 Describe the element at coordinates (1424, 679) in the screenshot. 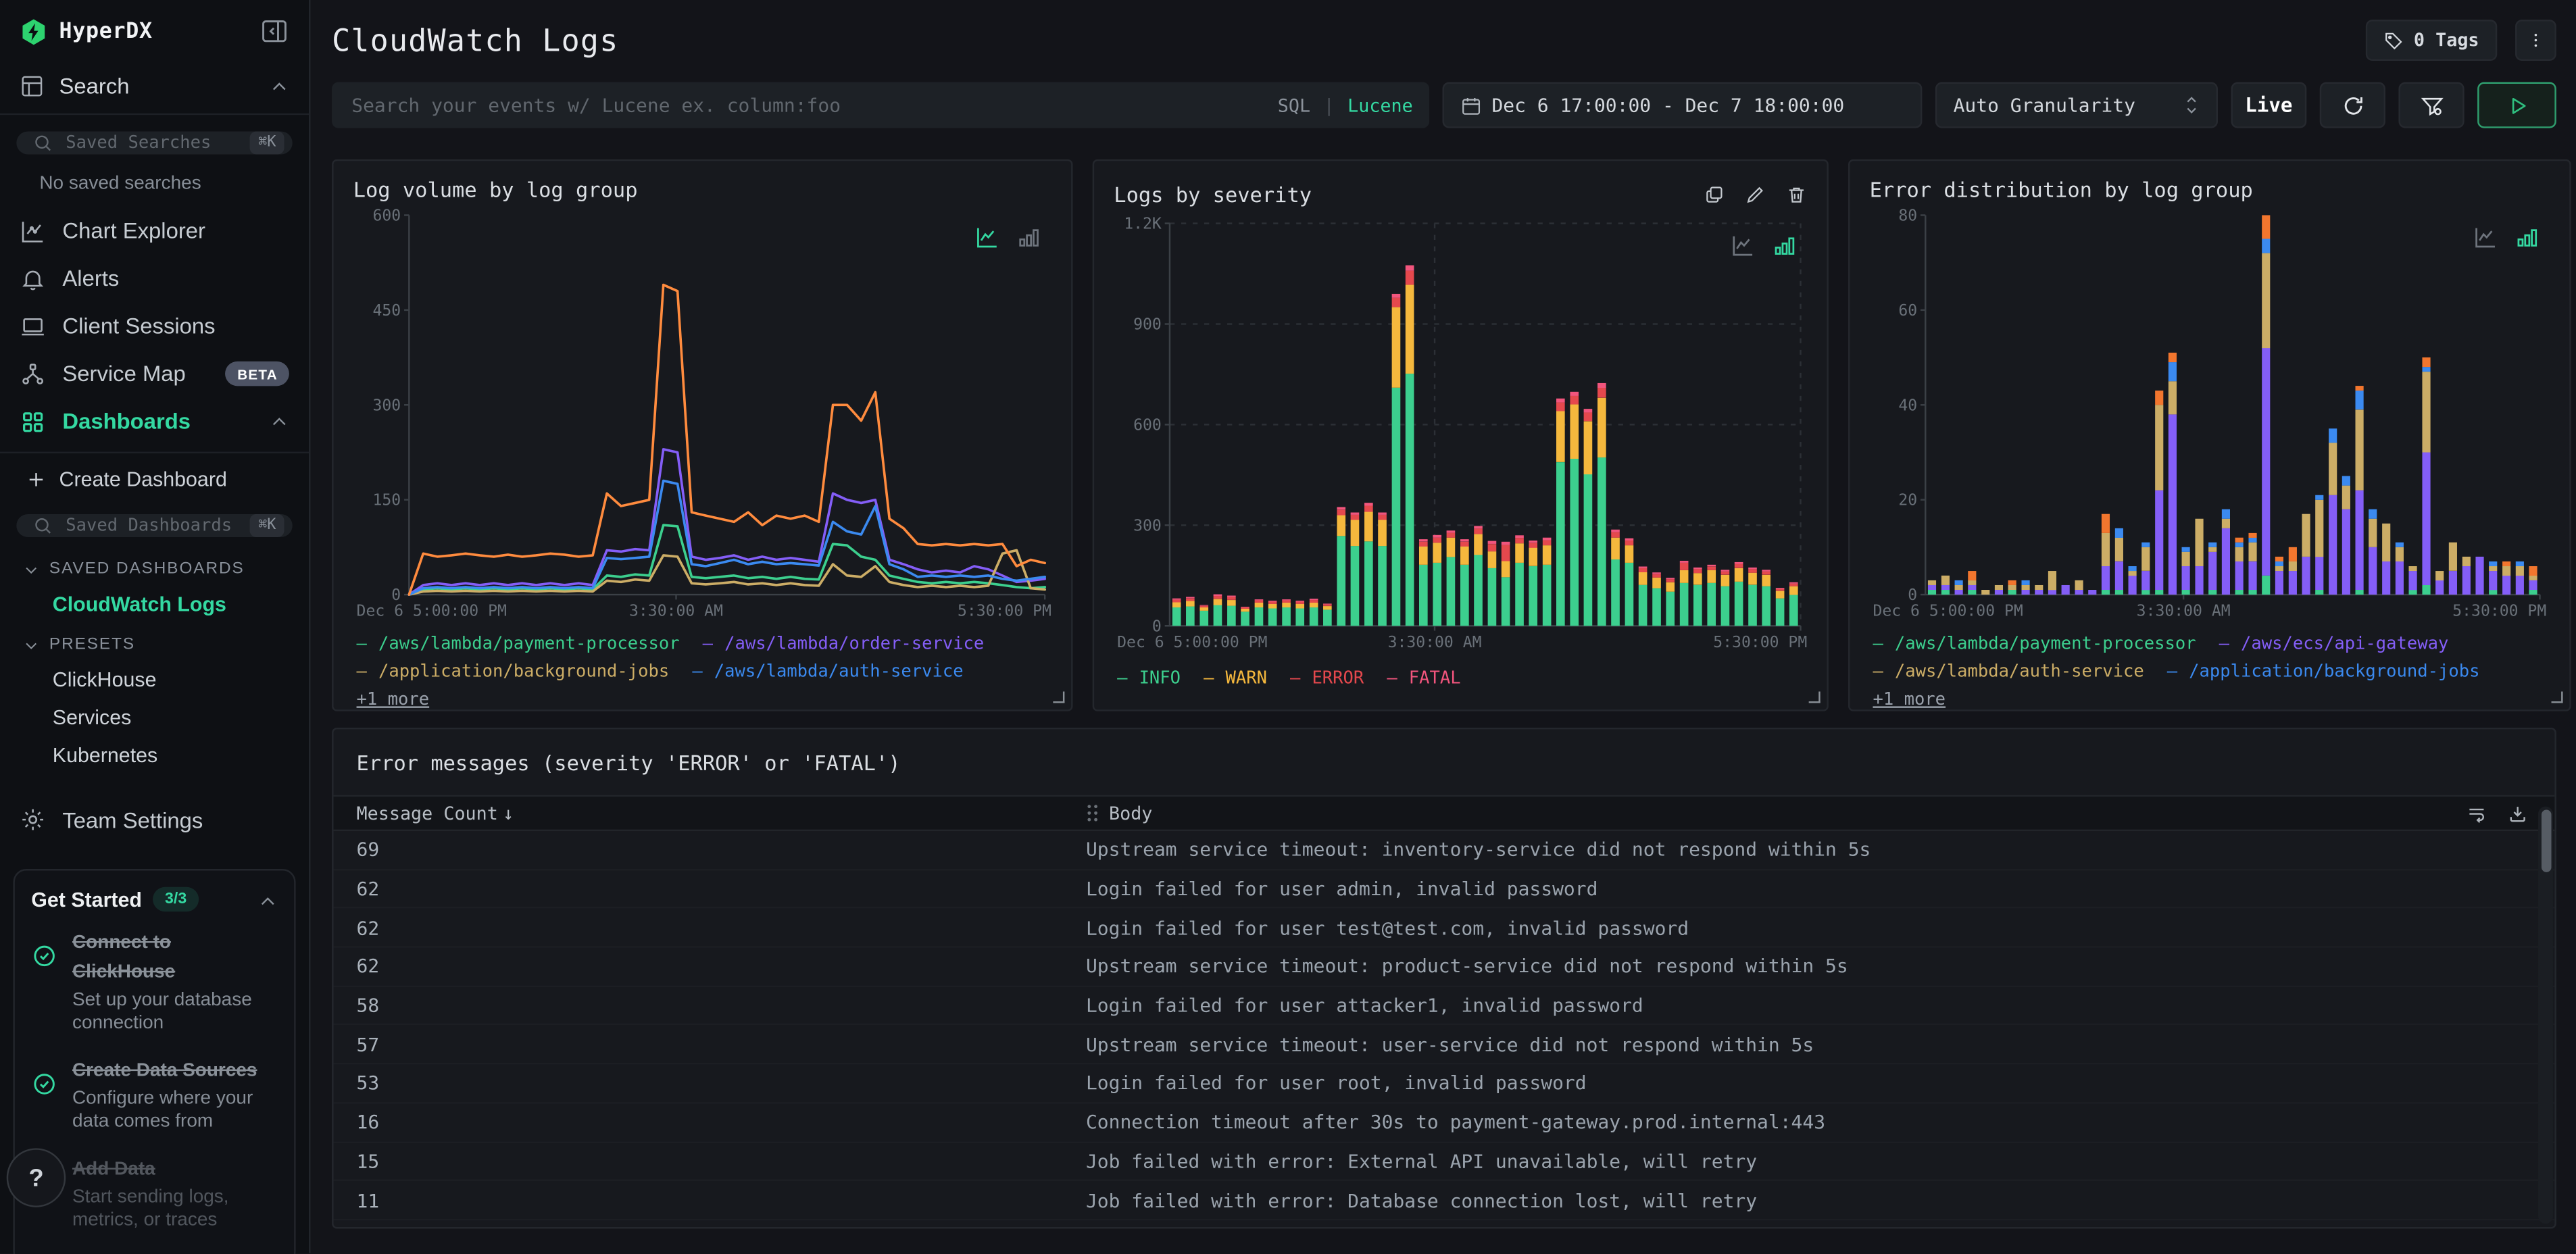

I see `legend-item: — FATAL` at that location.